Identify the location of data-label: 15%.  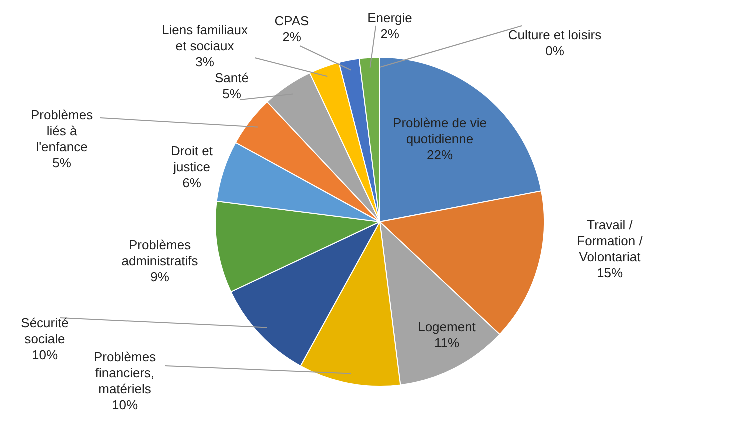
(610, 273).